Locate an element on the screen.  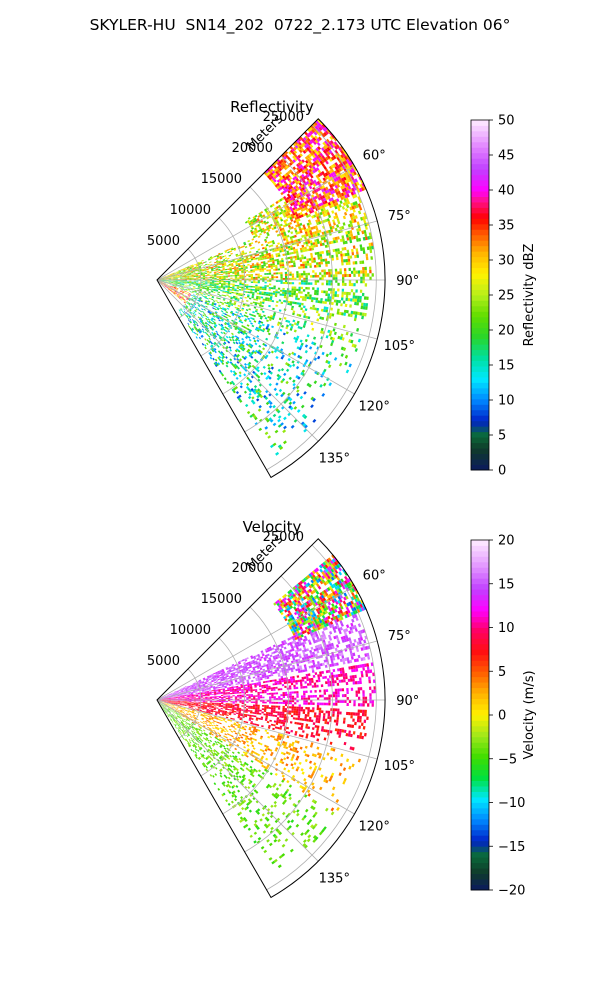
colorbar-label: Reflectivity dBZ is located at coordinates (529, 295).